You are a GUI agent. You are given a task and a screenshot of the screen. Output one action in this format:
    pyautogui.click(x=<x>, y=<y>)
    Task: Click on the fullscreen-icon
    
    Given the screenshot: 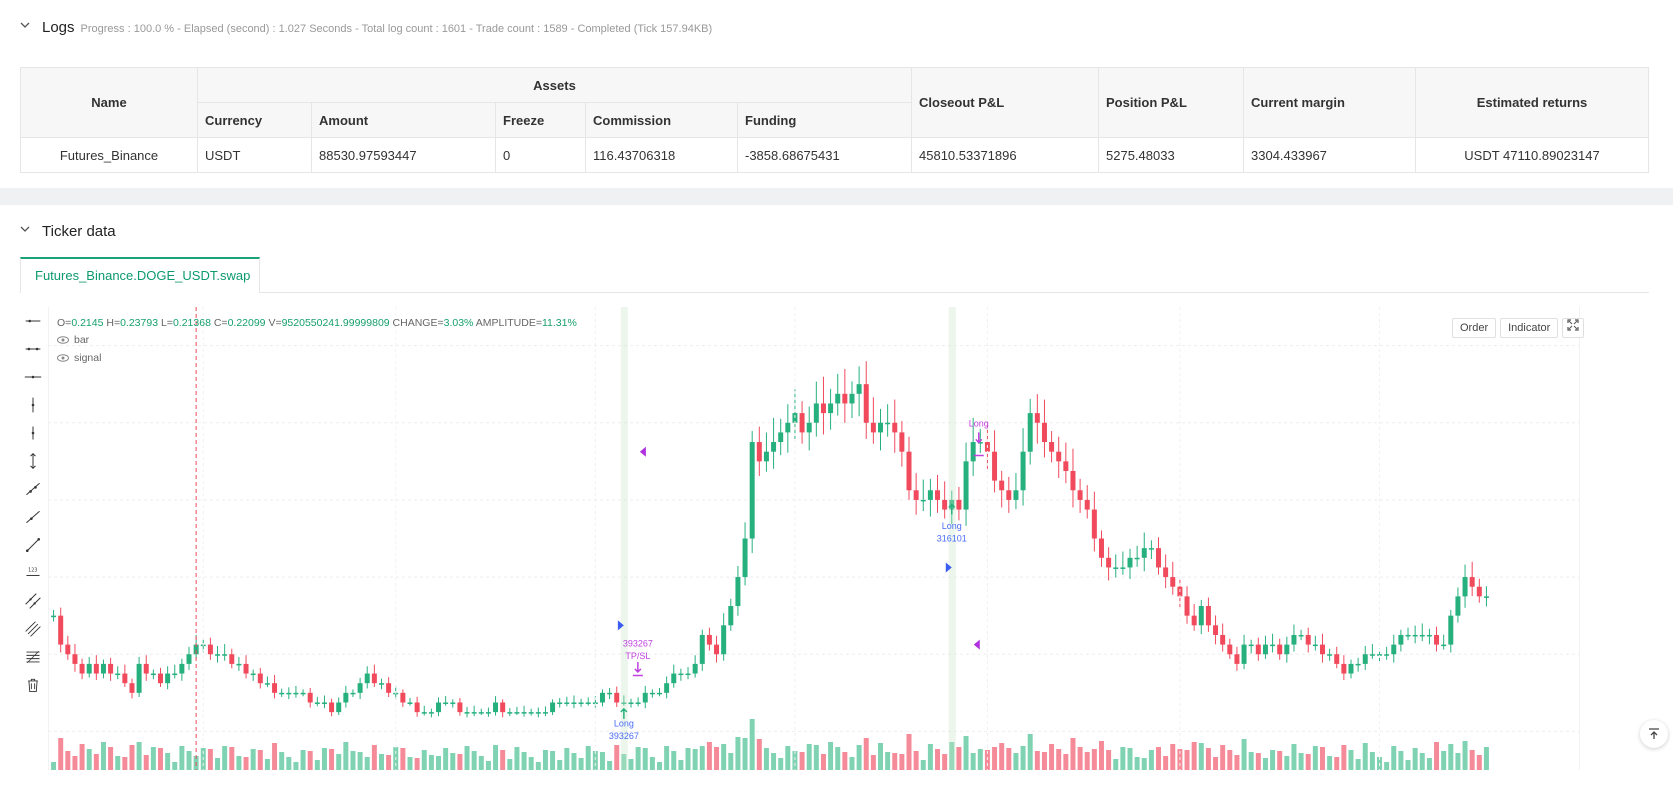 What is the action you would take?
    pyautogui.click(x=1573, y=328)
    